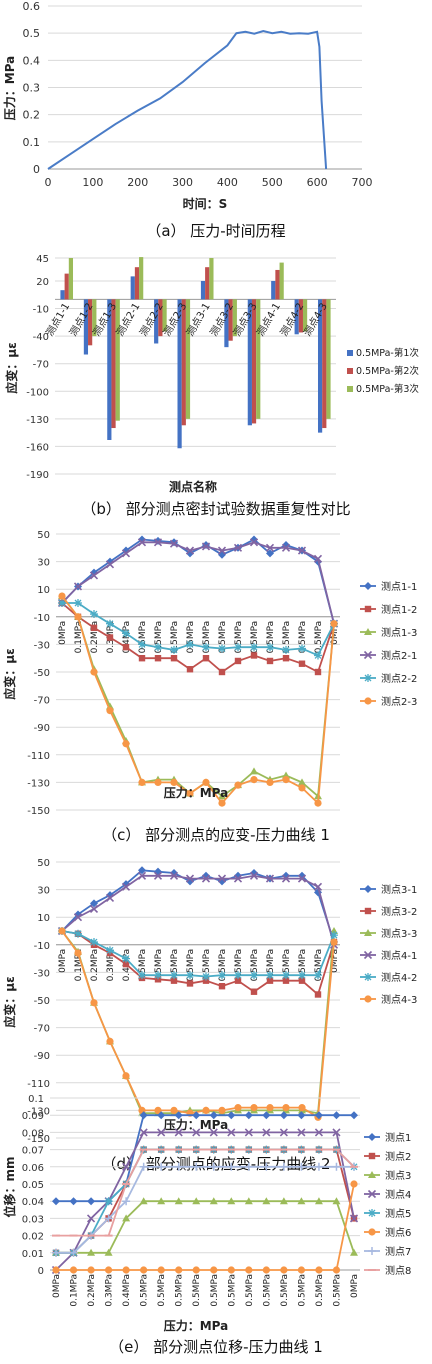 This screenshot has width=432, height=1364. What do you see at coordinates (79, 637) in the screenshot?
I see `x-tick-label: 0.1MPa` at bounding box center [79, 637].